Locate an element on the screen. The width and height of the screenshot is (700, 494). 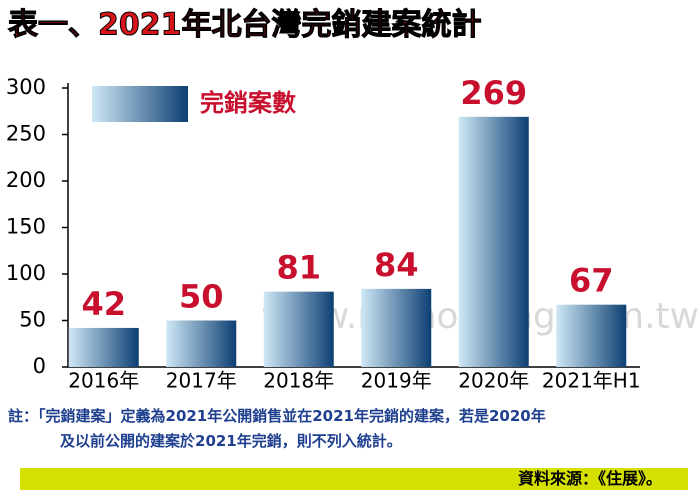
note-line: 註：「完銷建案」定義為2021年公開銷售並在2021年完銷的建案，若是2020年 is located at coordinates (277, 416).